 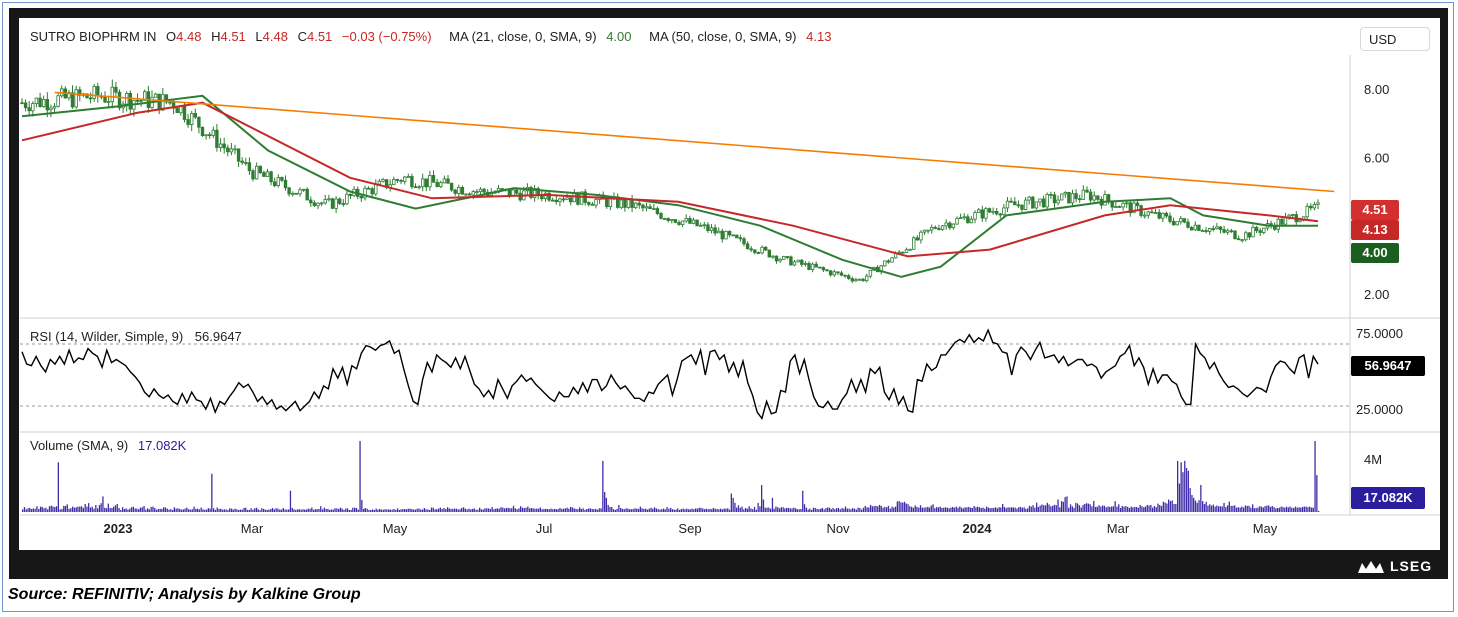 I want to click on rsi-label: RSI (14, Wilder, Simple, 9), so click(x=107, y=336).